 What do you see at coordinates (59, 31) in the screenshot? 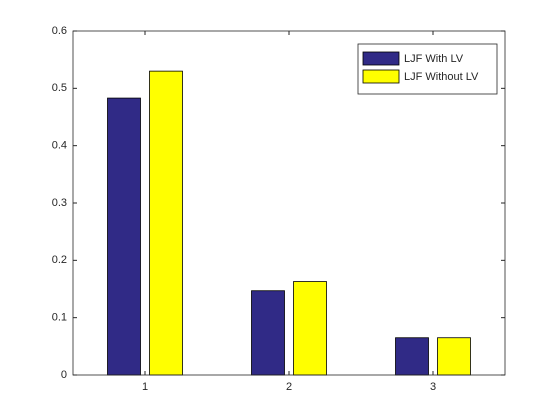
I see `y-tick-label: 0.6` at bounding box center [59, 31].